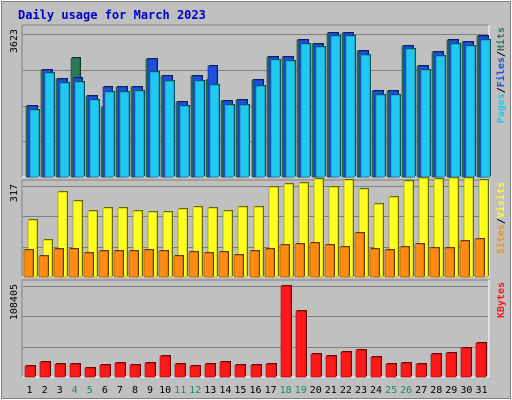 This screenshot has height=400, width=512. What do you see at coordinates (501, 221) in the screenshot?
I see `legend-entry: /` at bounding box center [501, 221].